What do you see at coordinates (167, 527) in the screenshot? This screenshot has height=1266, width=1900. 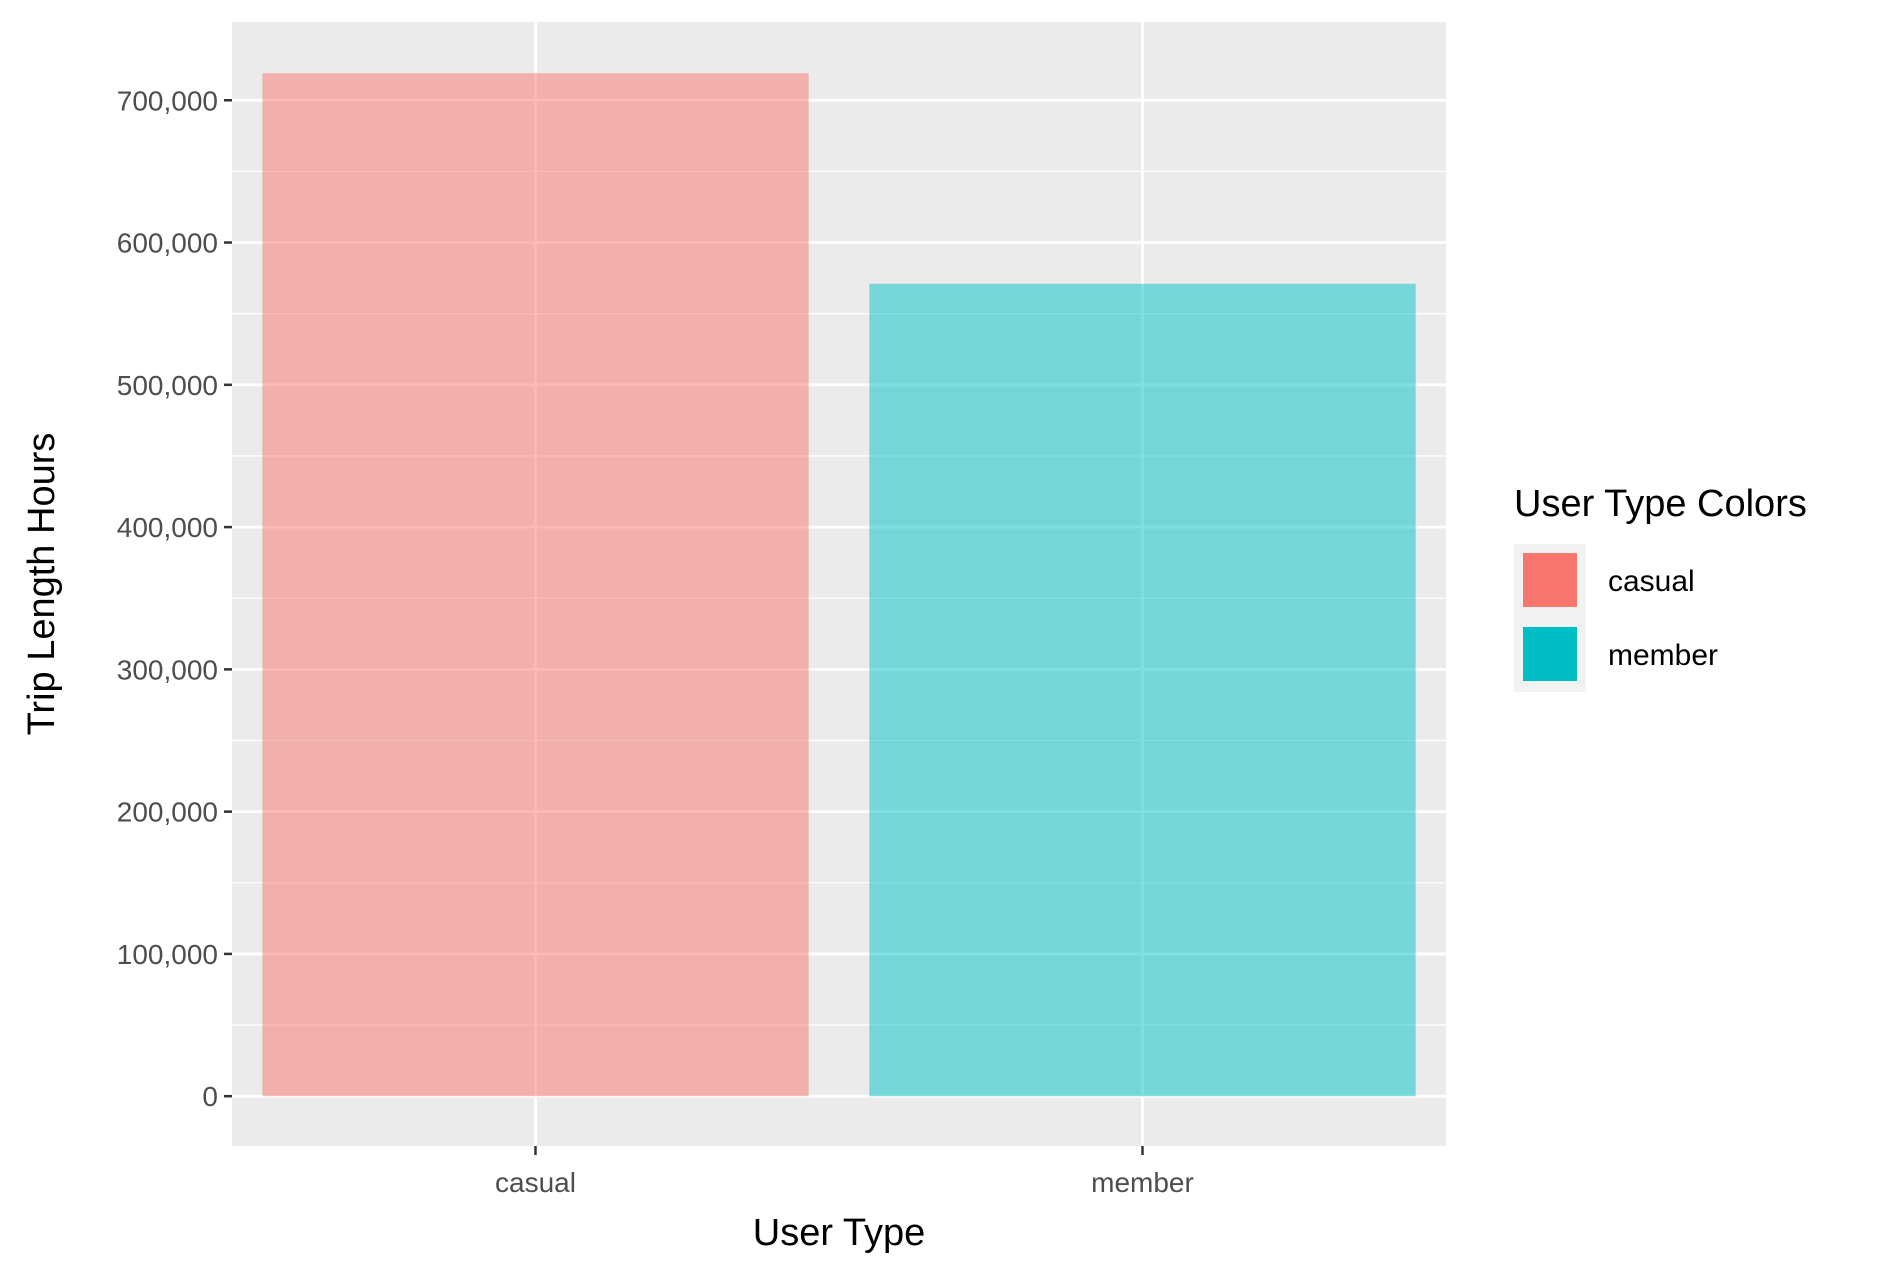 I see `y-tick-label: 400,000` at bounding box center [167, 527].